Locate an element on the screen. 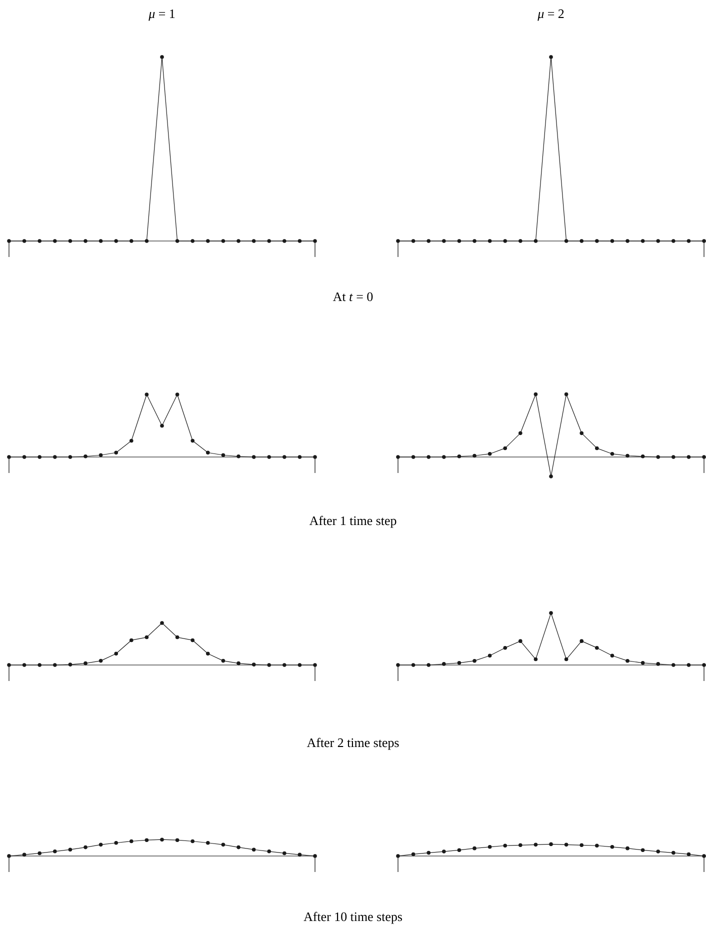 Image resolution: width=706 pixels, height=938 pixels. text: At t = 0 is located at coordinates (352, 297).